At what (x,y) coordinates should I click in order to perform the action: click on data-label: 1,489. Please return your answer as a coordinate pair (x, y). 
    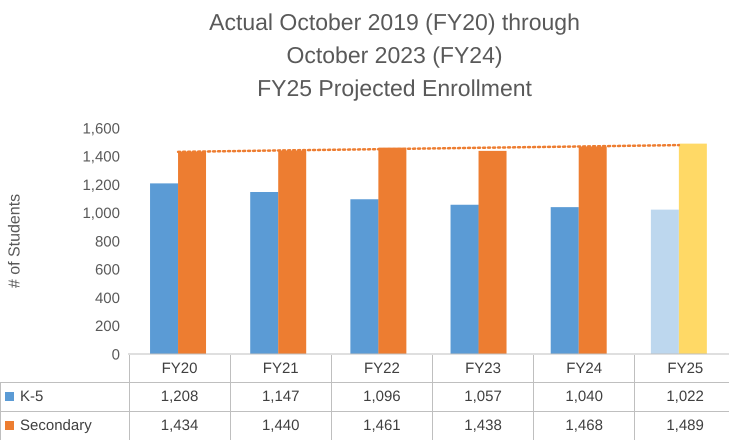
    Looking at the image, I should click on (681, 425).